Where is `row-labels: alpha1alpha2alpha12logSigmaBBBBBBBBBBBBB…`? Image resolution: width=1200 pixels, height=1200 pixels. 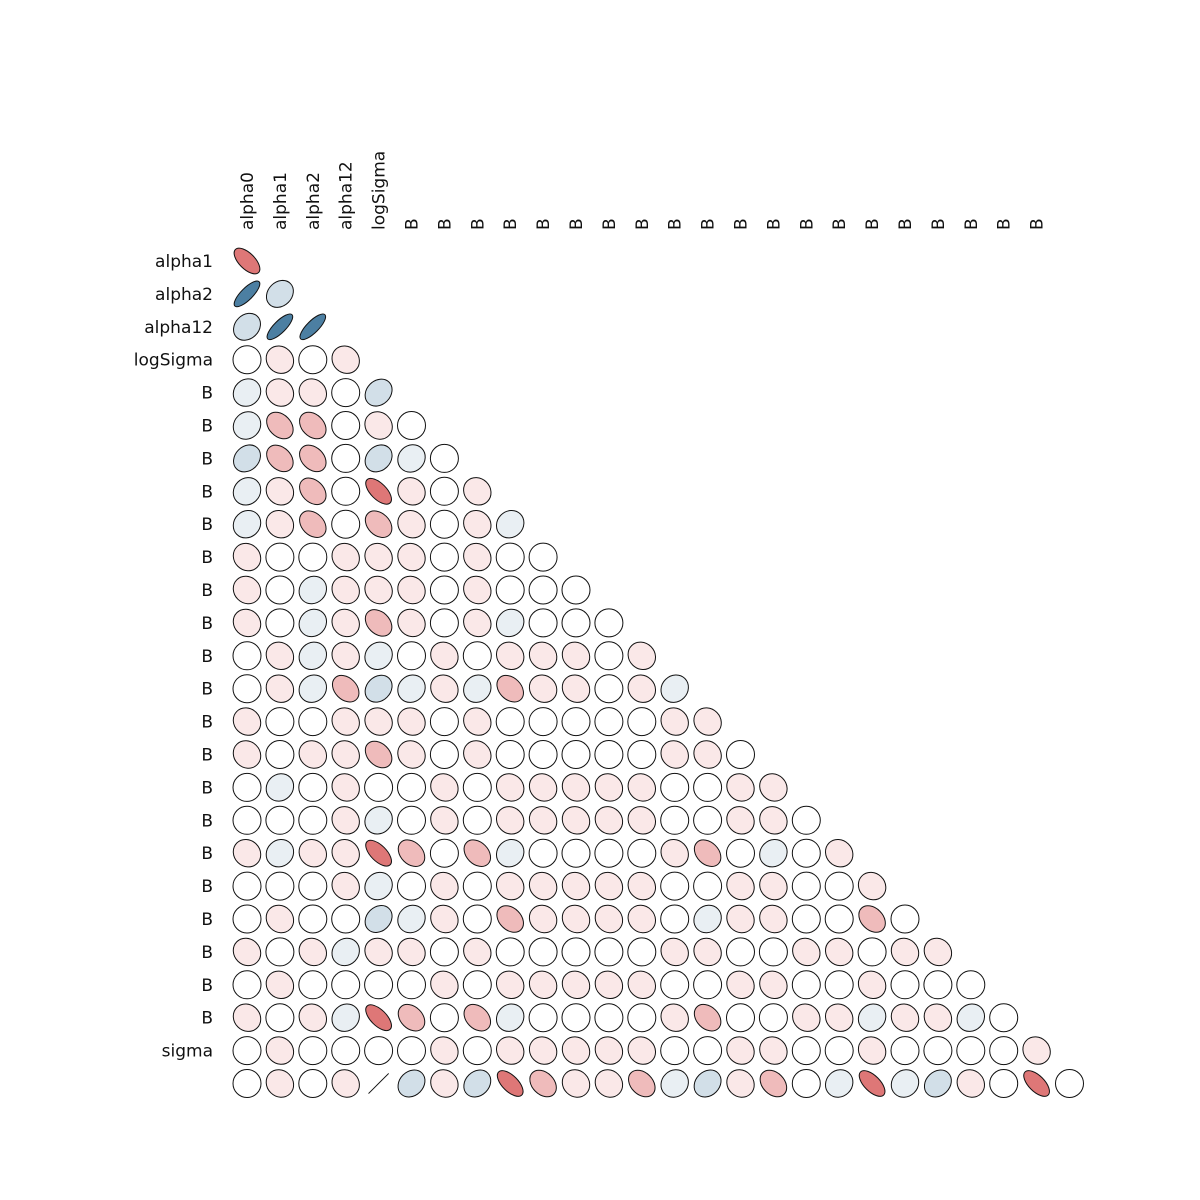 row-labels: alpha1alpha2alpha12logSigmaBBBBBBBBBBBBB… is located at coordinates (173, 657).